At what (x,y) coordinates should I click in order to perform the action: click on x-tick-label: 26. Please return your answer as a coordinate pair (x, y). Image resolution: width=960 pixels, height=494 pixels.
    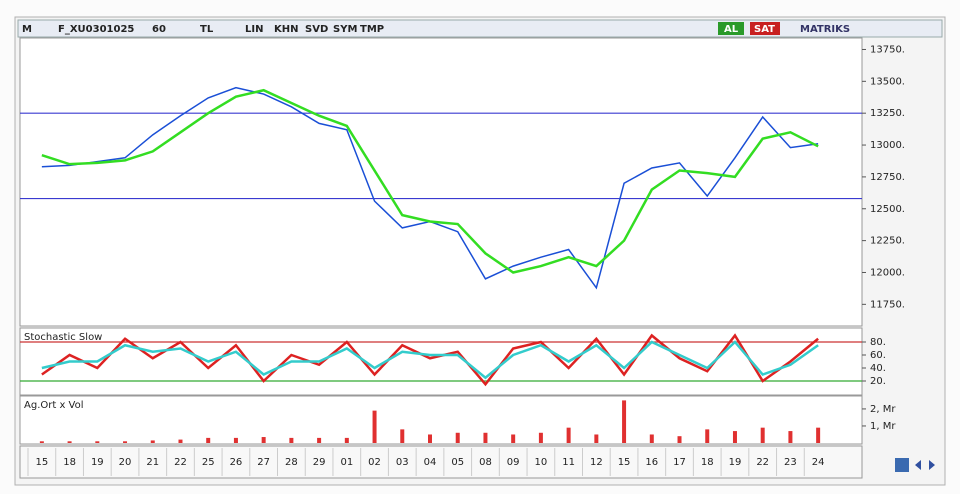
    Looking at the image, I should click on (236, 462).